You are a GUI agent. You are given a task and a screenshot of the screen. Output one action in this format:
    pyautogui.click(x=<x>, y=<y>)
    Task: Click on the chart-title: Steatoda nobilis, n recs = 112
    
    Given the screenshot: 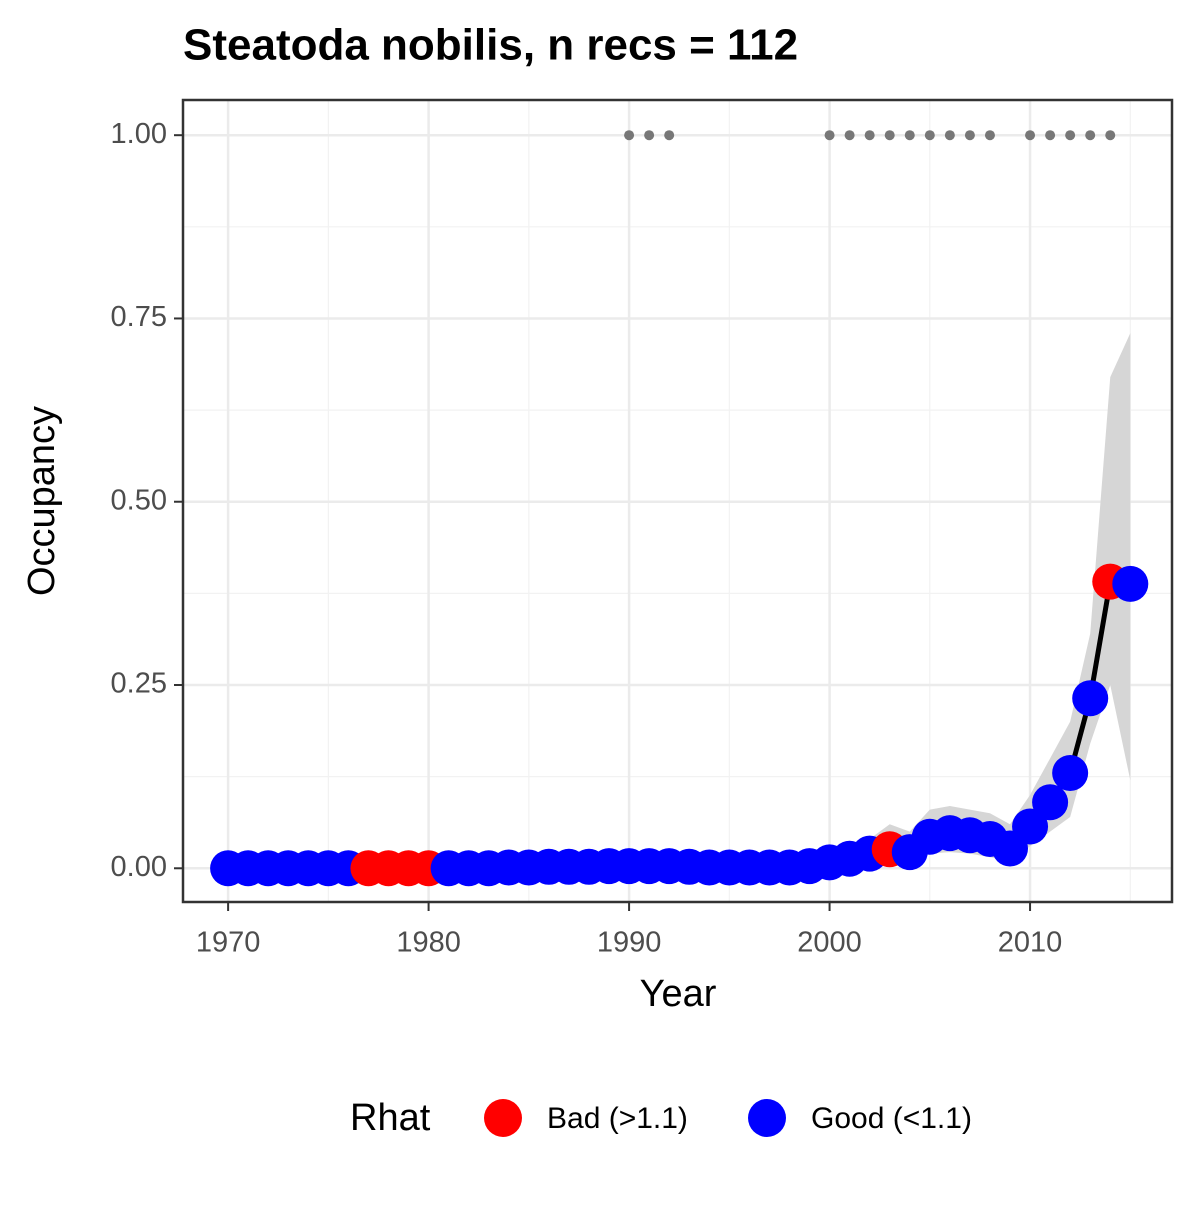 What is the action you would take?
    pyautogui.click(x=490, y=45)
    